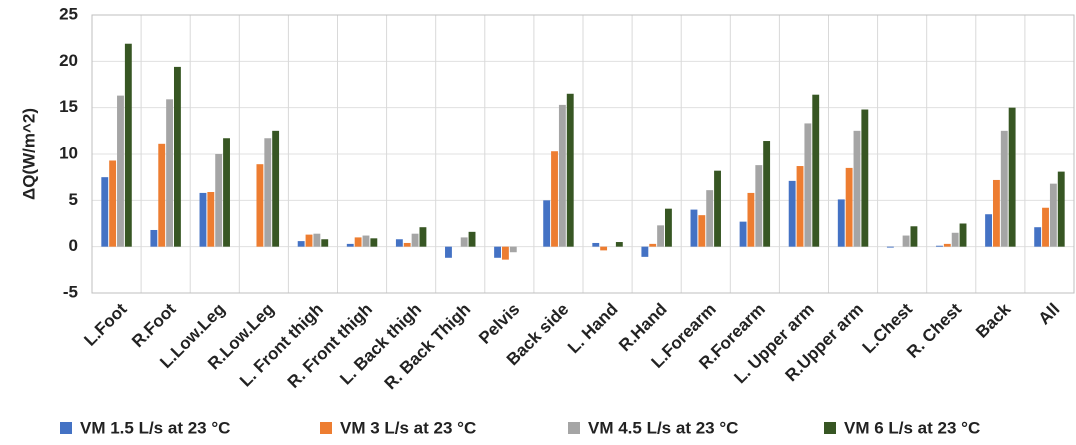 The height and width of the screenshot is (445, 1076). I want to click on legend-label: VM 4.5 L/s at 23 °C, so click(663, 427).